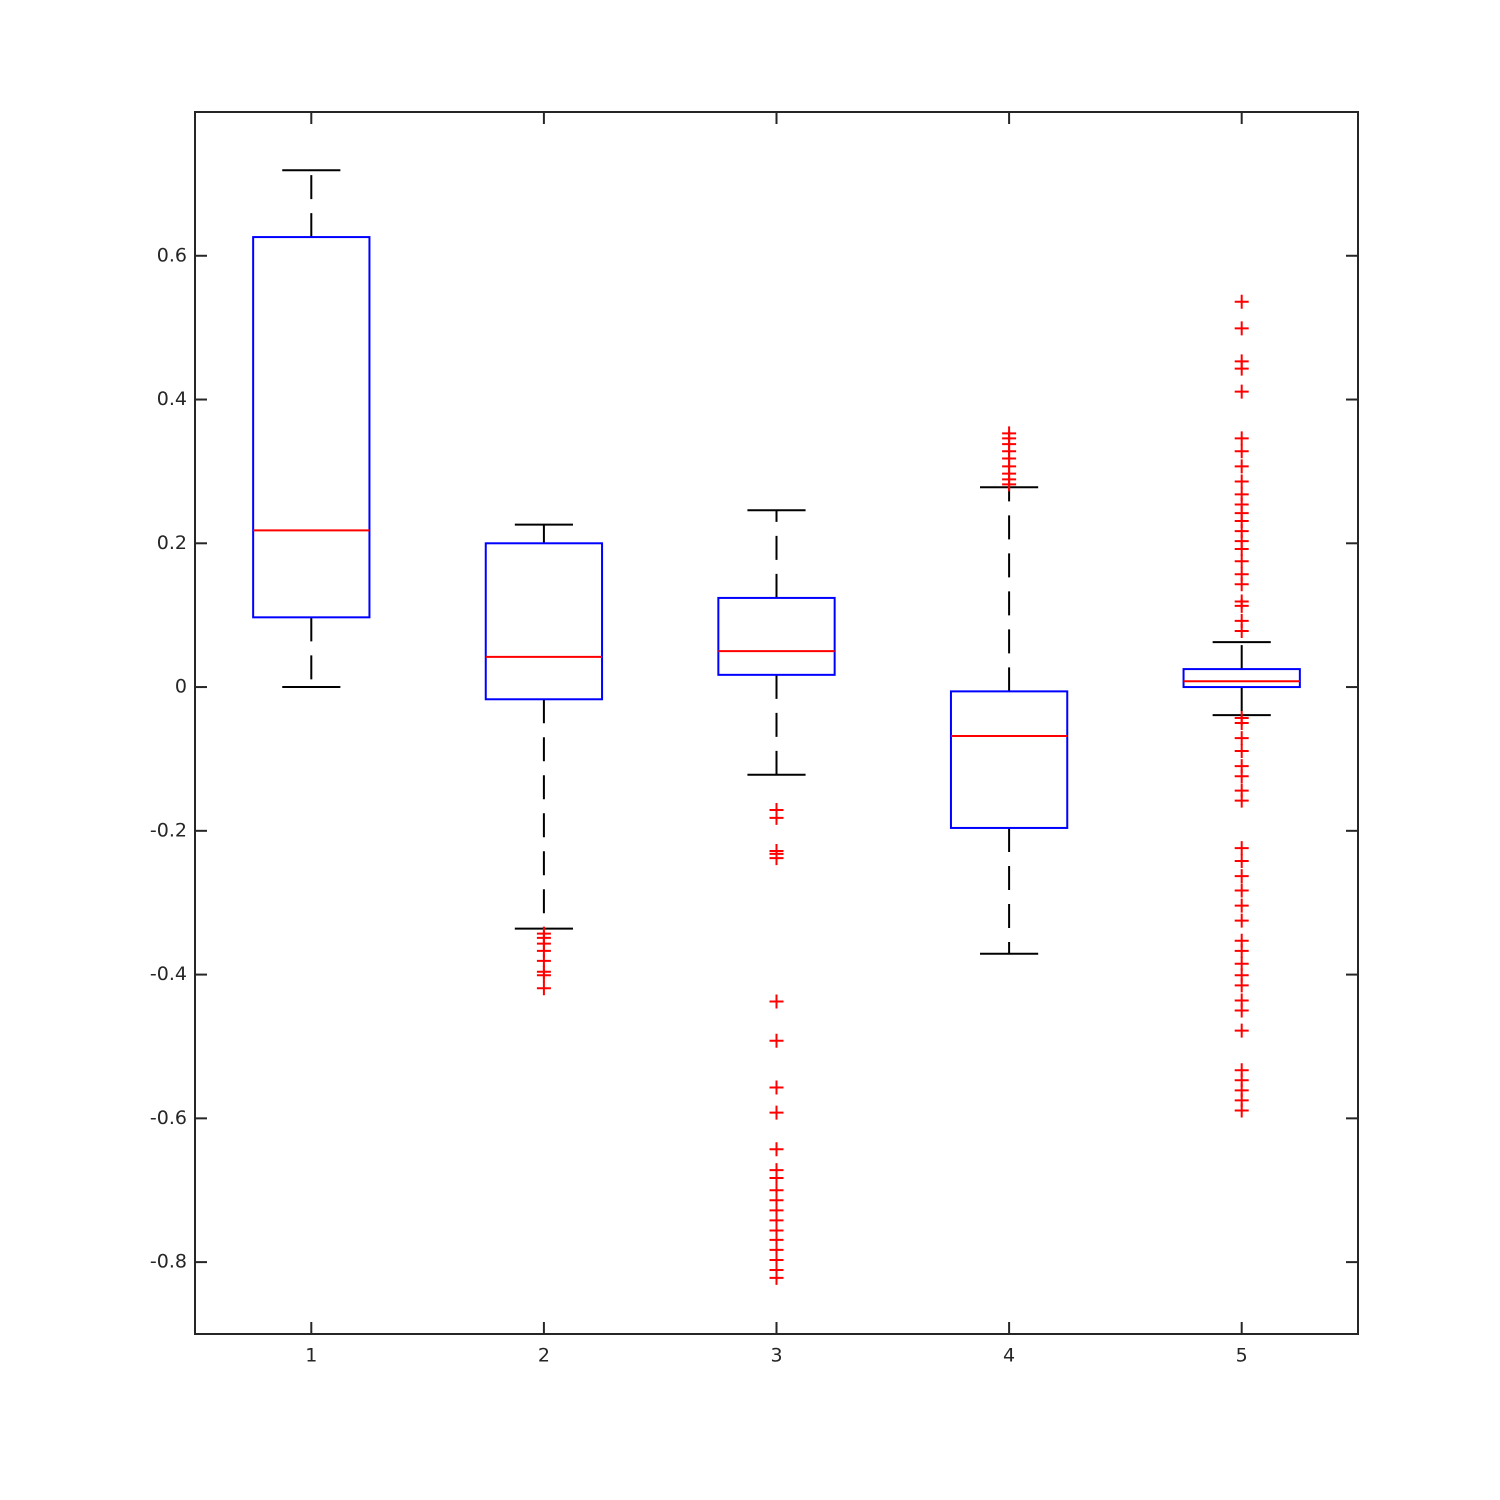  I want to click on y-tick-label: -0.8, so click(168, 1262).